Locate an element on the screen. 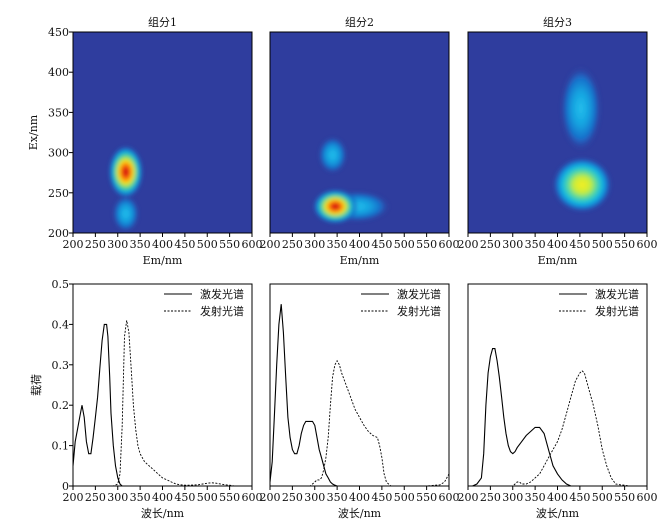 Image resolution: width=665 pixels, height=525 pixels. y-tick-label: 0.1 is located at coordinates (61, 446).